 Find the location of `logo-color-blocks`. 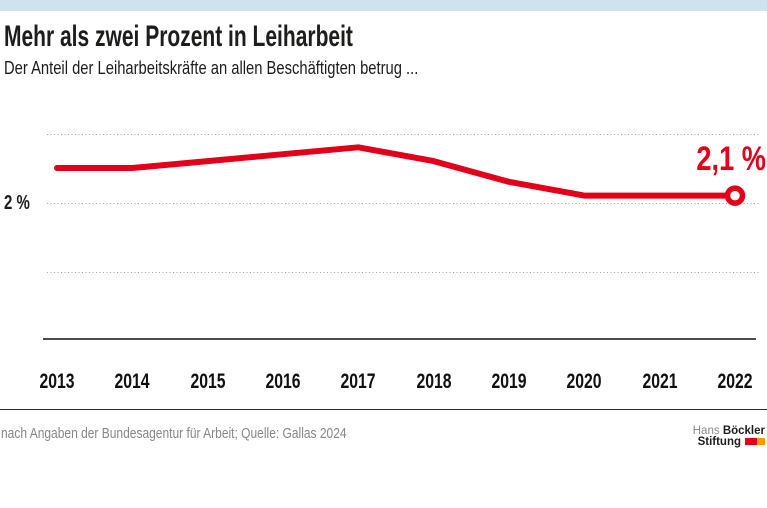

logo-color-blocks is located at coordinates (755, 442).